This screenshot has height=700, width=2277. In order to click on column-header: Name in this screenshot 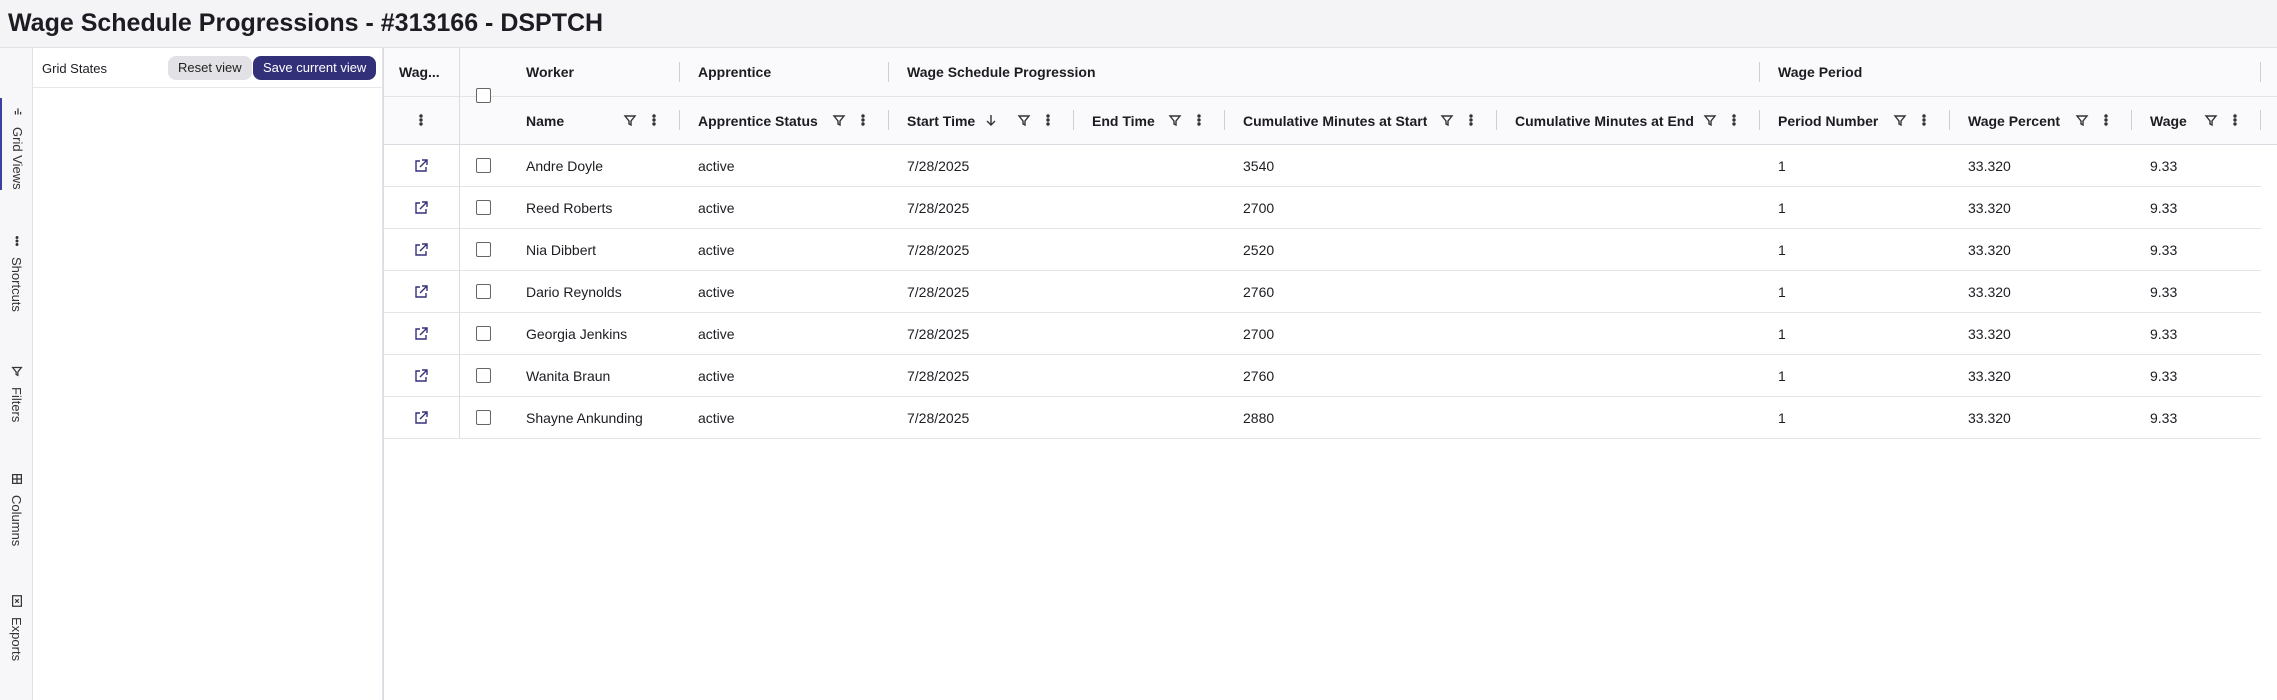, I will do `click(545, 120)`.